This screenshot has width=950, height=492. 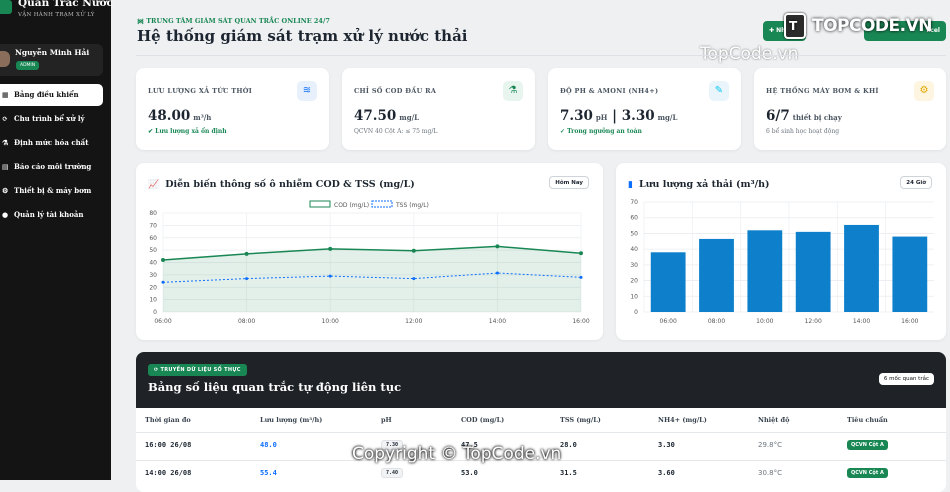 I want to click on period-24h-pill: 24 Giờ, so click(x=916, y=182).